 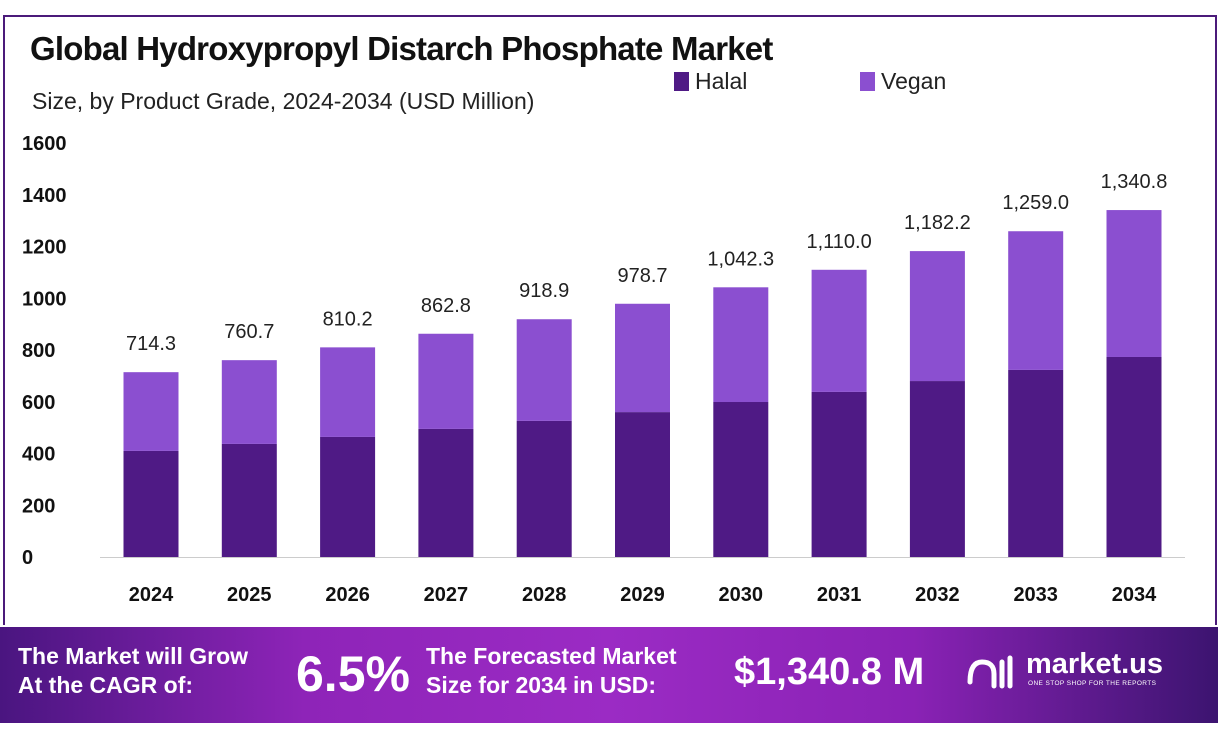 I want to click on legend-swatch-vegan, so click(x=867, y=81).